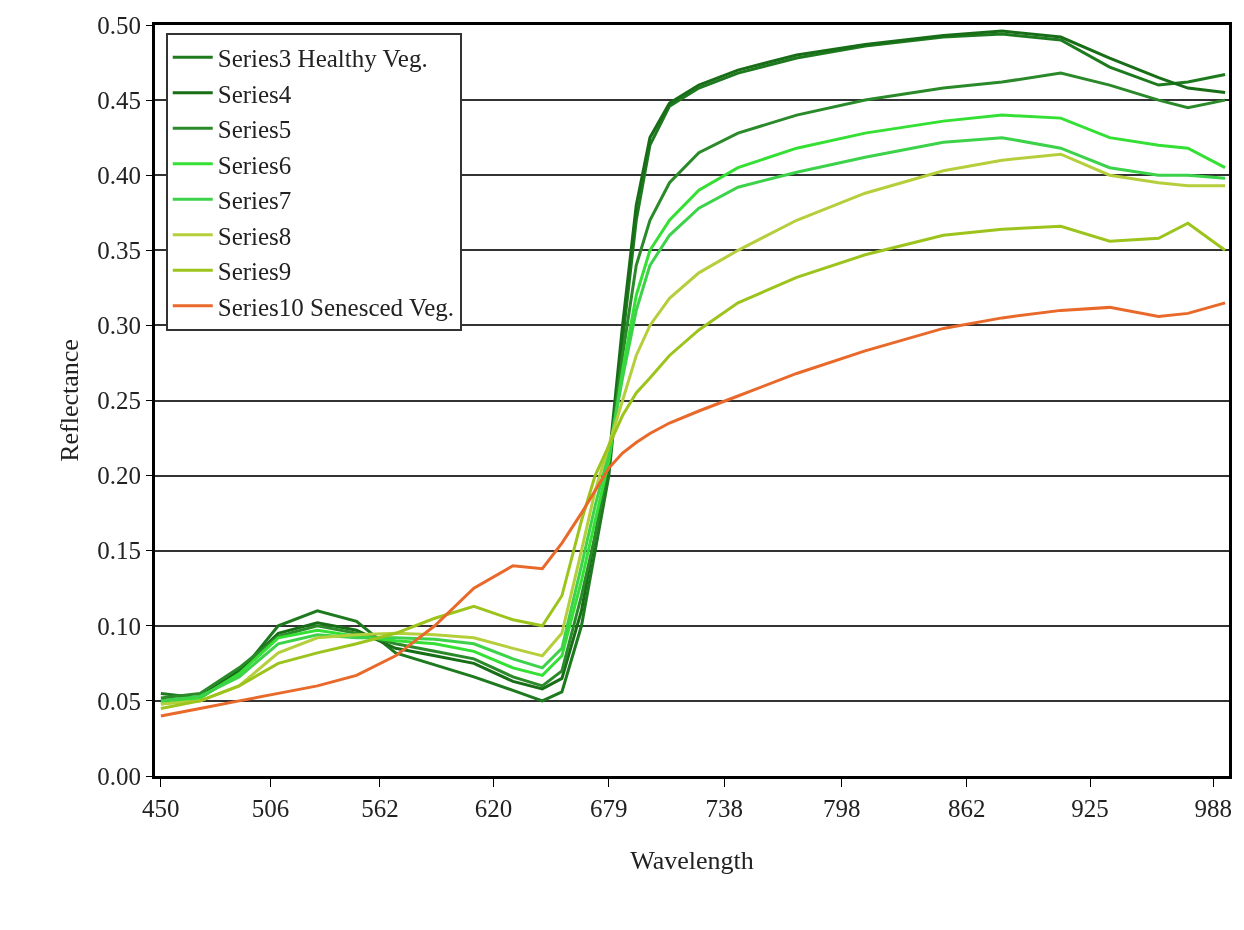 The image size is (1244, 930). What do you see at coordinates (692, 860) in the screenshot?
I see `x-axis-title: Wavelength` at bounding box center [692, 860].